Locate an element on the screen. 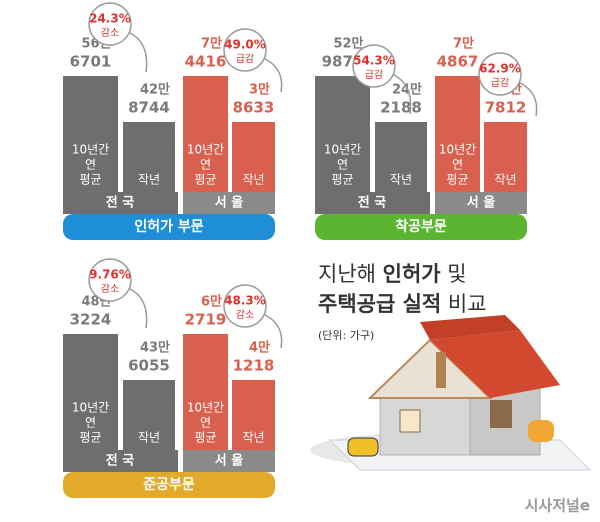 The width and height of the screenshot is (600, 522). amount-bottom: 7812 is located at coordinates (506, 108).